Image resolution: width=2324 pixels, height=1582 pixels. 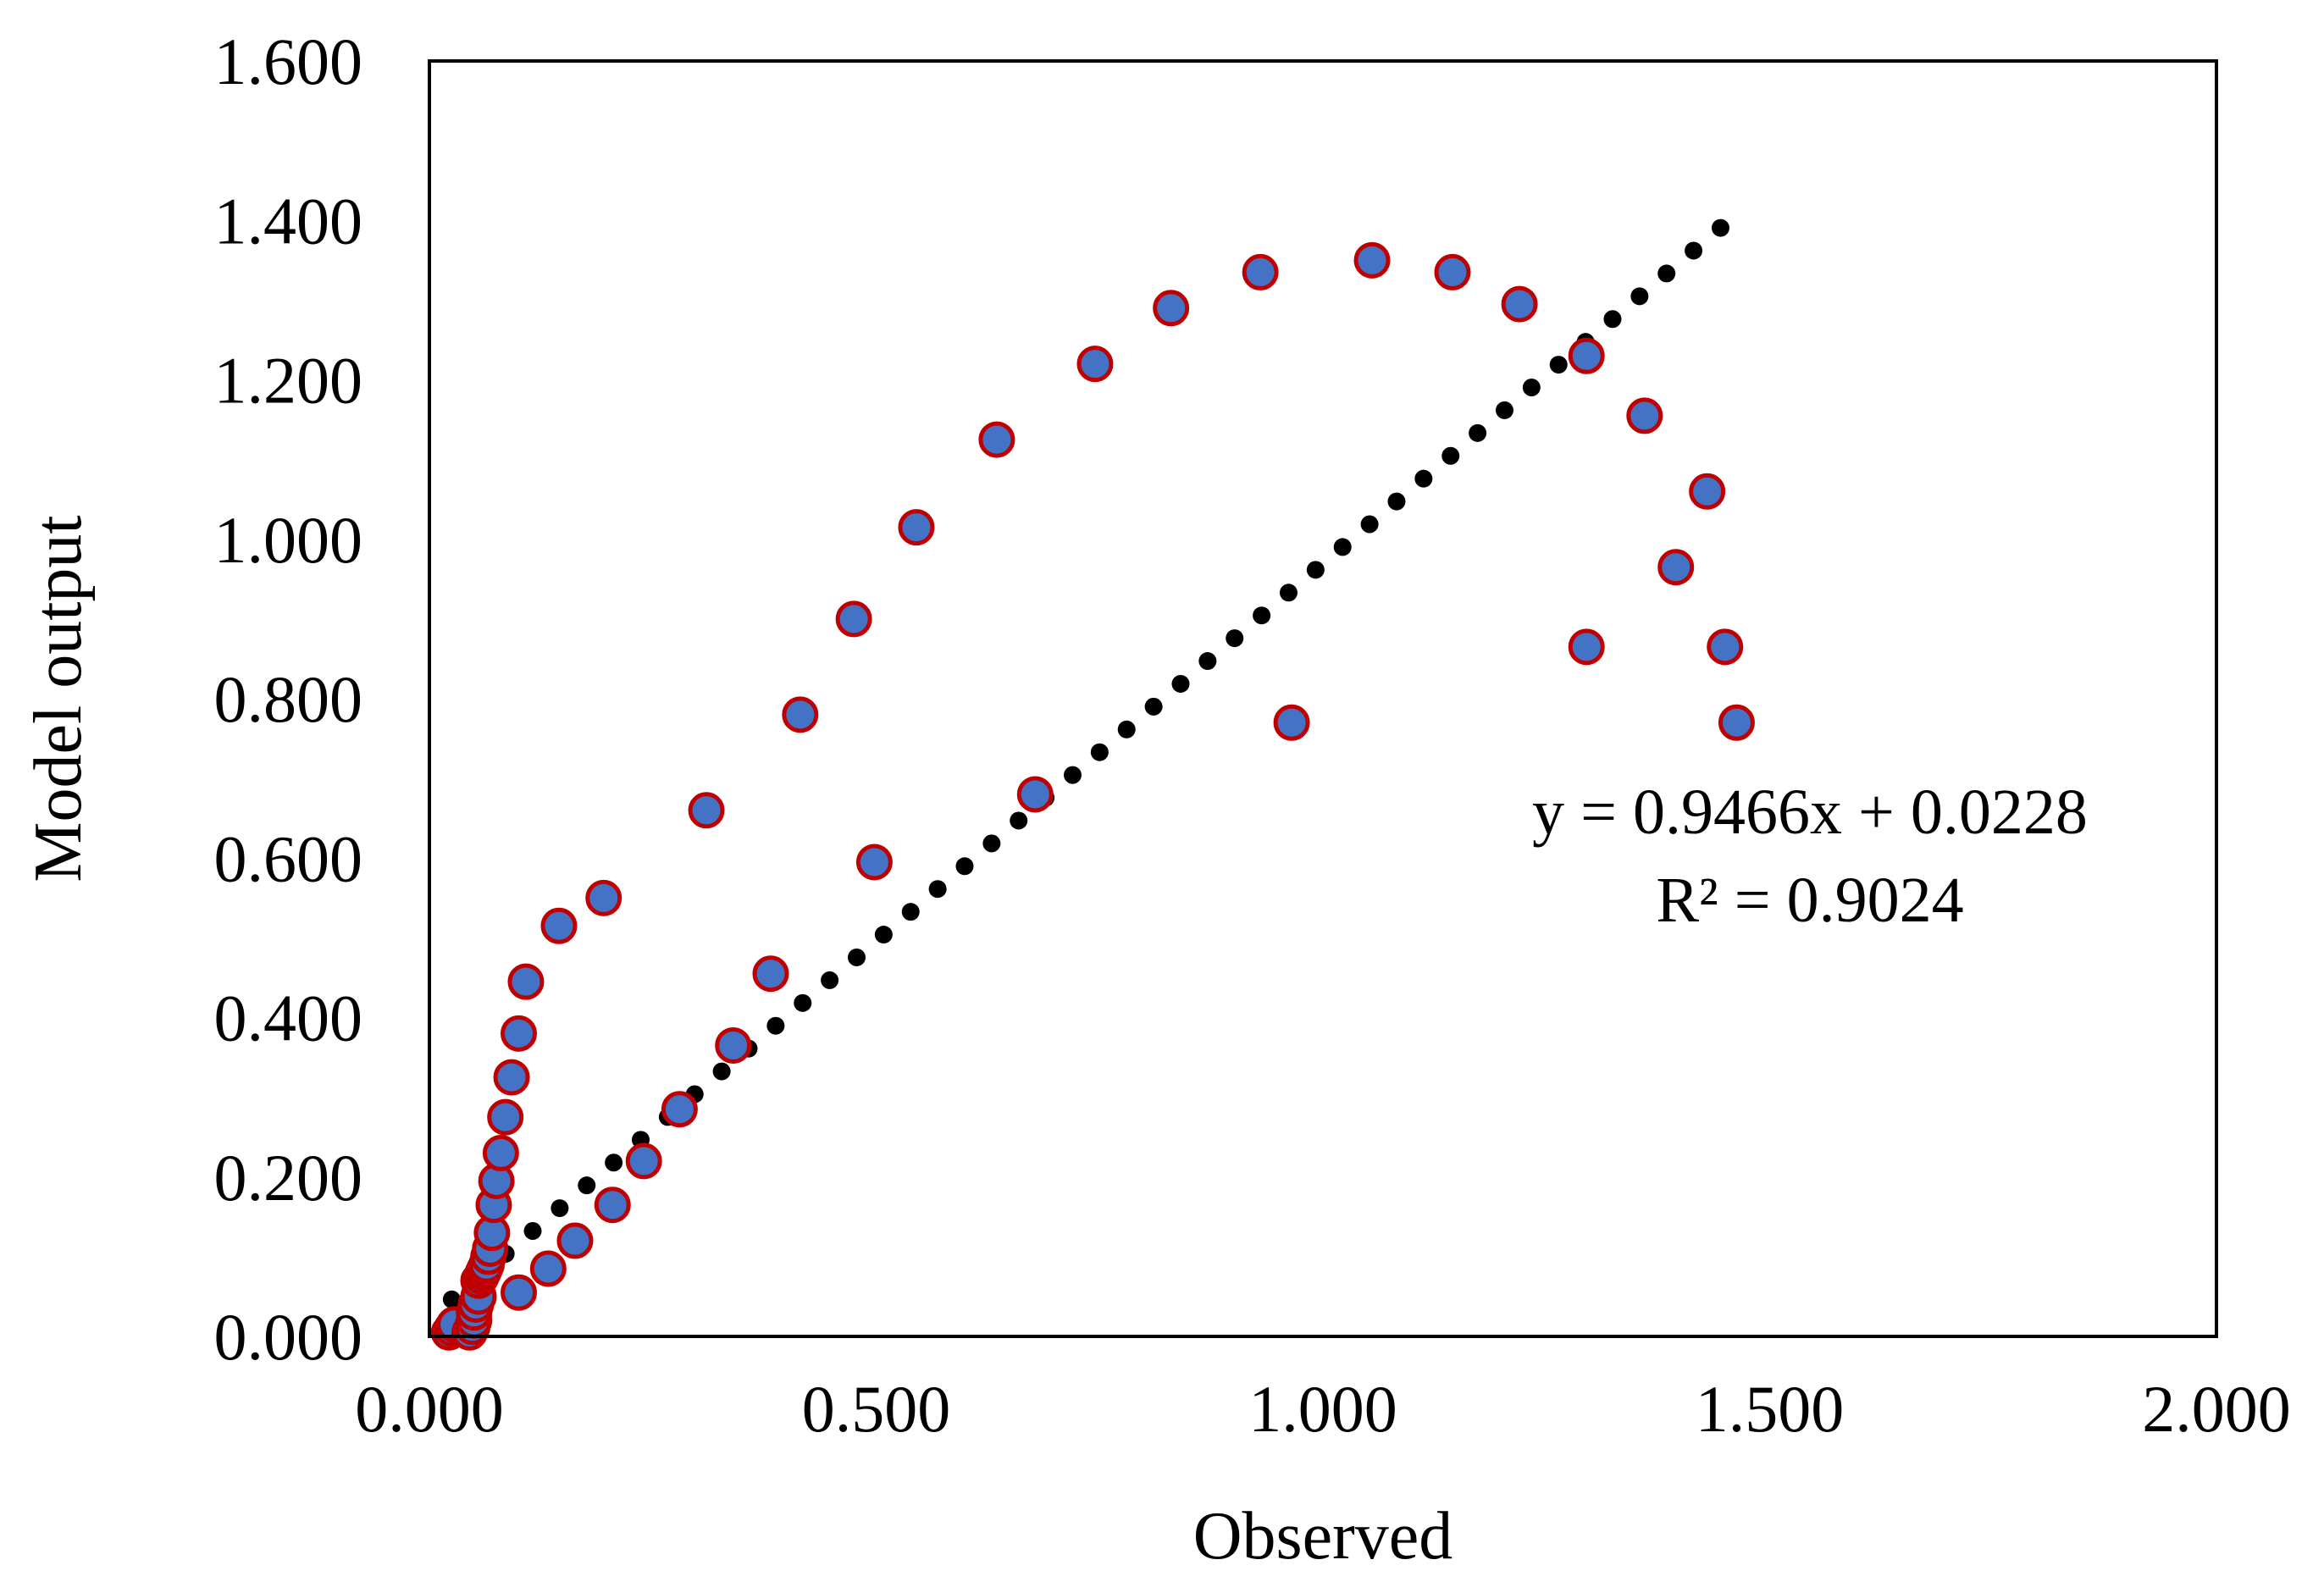 I want to click on y-tick-label: 1.400, so click(x=288, y=220).